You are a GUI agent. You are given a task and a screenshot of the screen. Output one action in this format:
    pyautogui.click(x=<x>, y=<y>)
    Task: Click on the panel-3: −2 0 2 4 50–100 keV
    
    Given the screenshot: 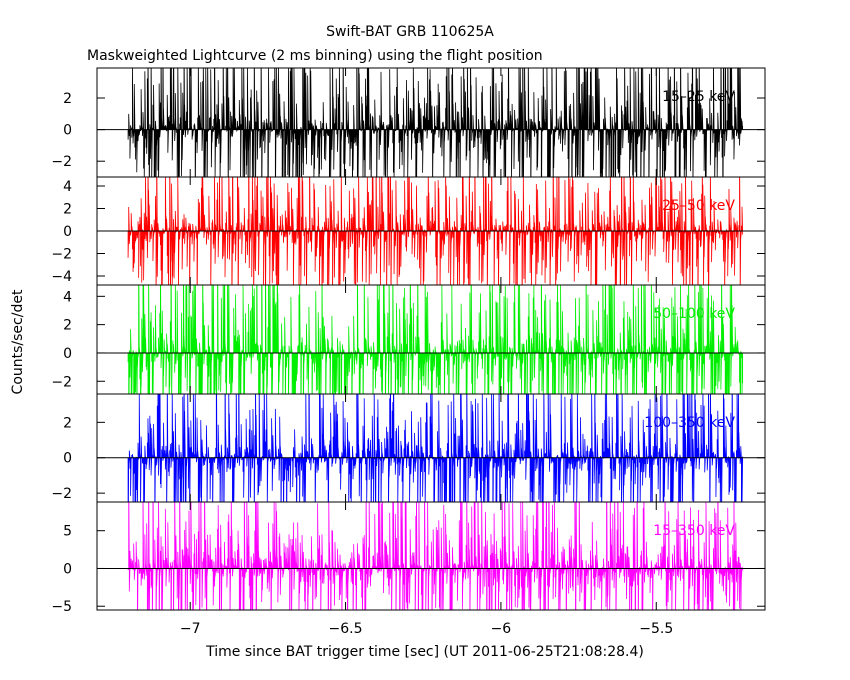 What is the action you would take?
    pyautogui.click(x=408, y=339)
    